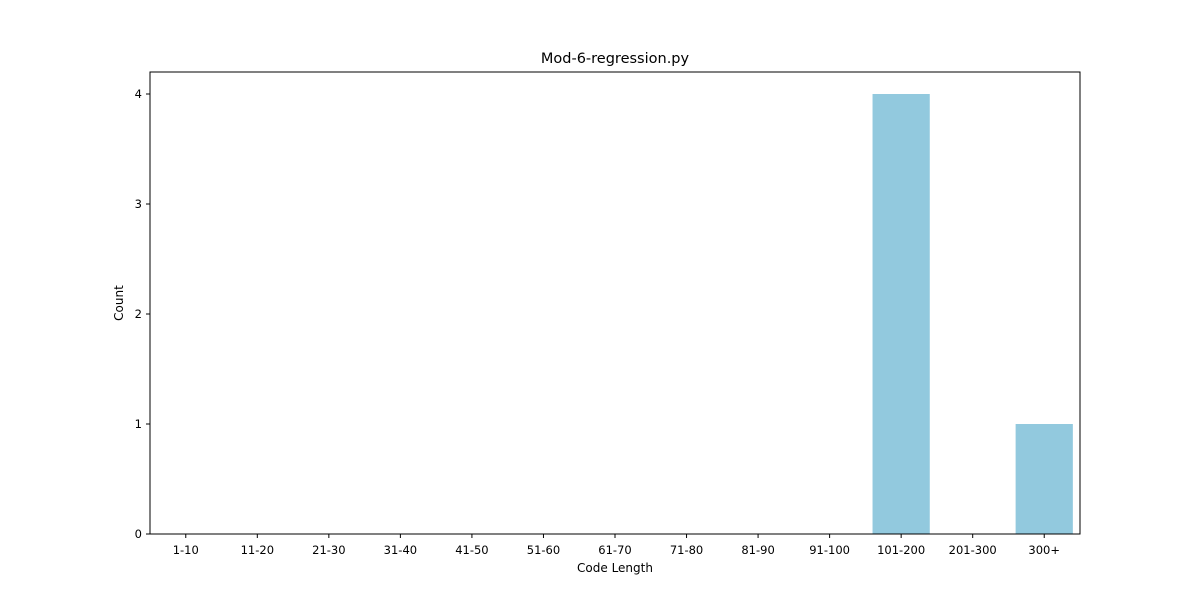 The image size is (1200, 600). Describe the element at coordinates (829, 550) in the screenshot. I see `x-tick-label: 91-100` at that location.